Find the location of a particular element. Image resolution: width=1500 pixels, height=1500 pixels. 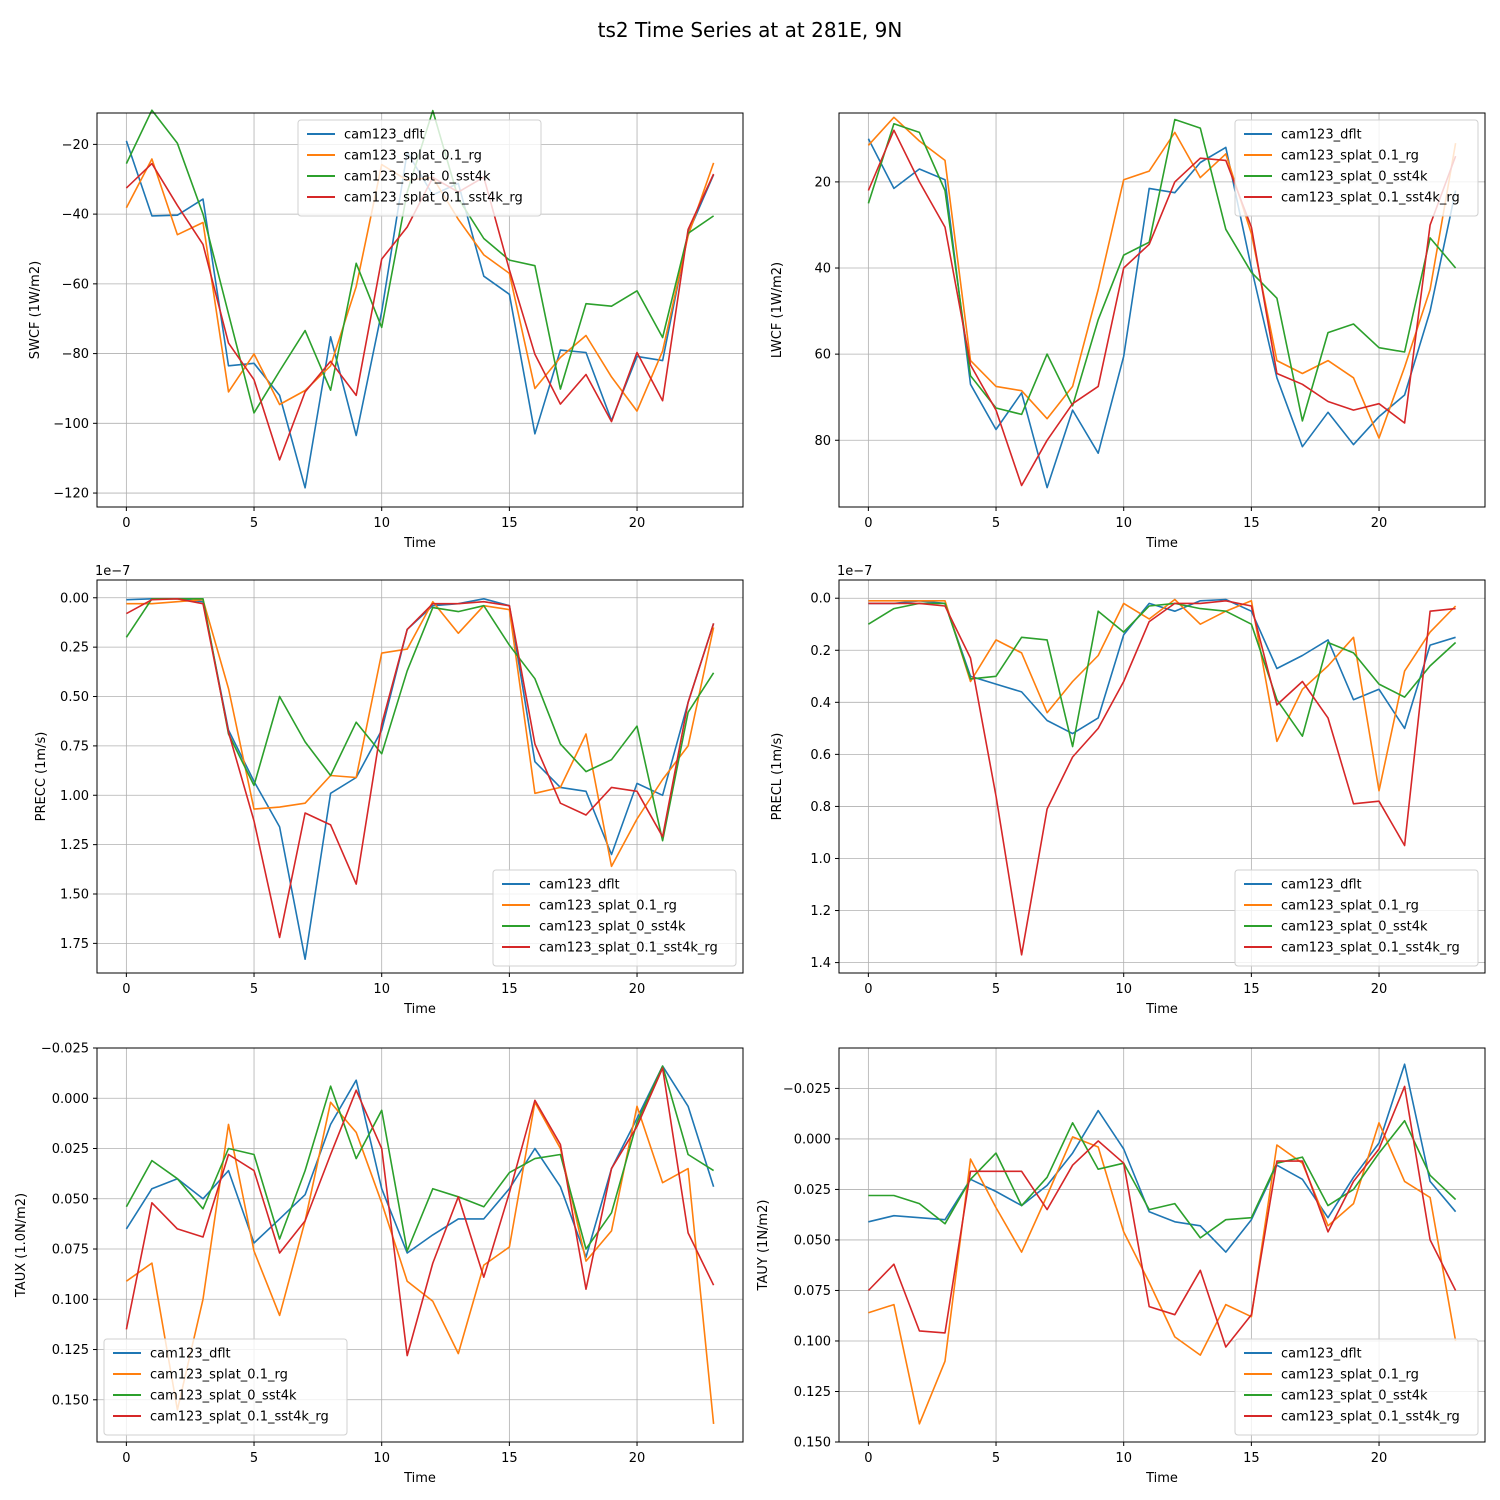

y-tick-label: 0.25 is located at coordinates (74, 648).